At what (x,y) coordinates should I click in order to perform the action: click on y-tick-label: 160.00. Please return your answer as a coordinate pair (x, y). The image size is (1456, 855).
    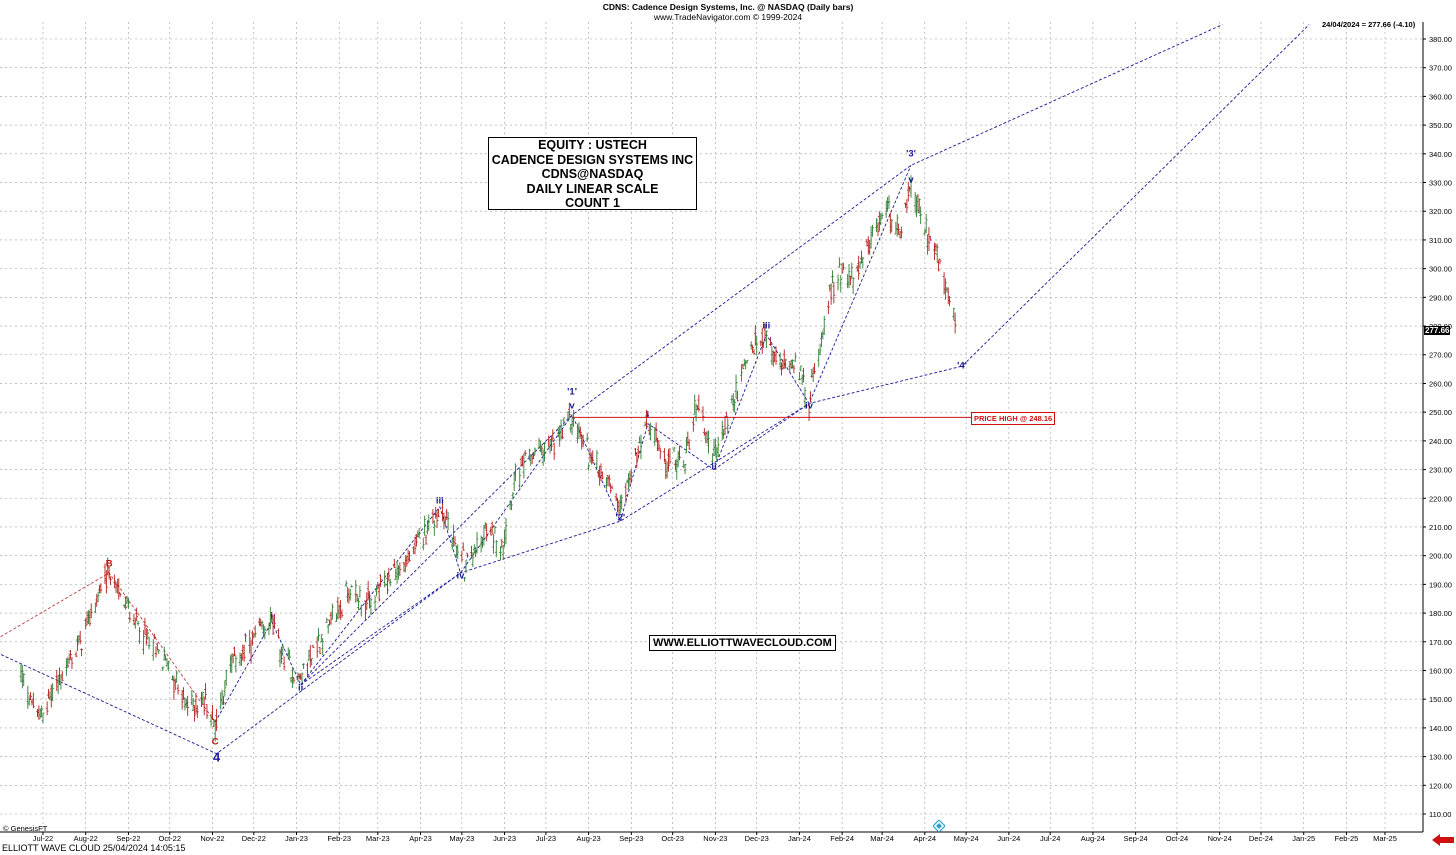
    Looking at the image, I should click on (1440, 670).